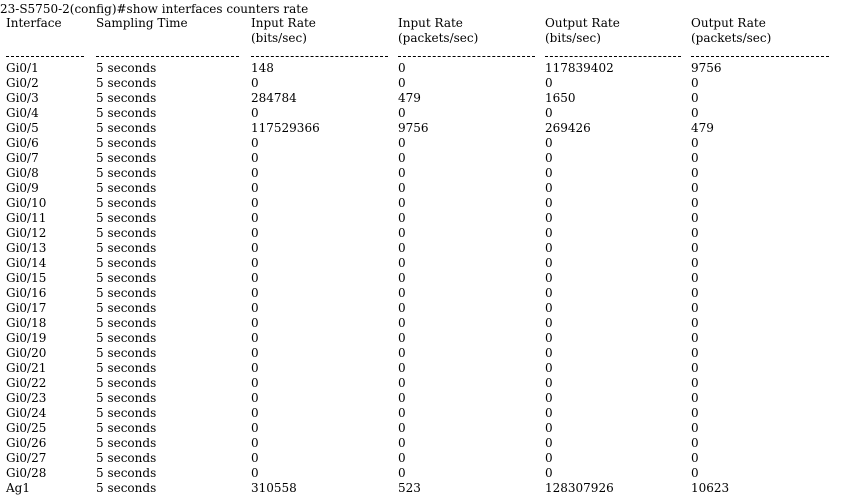 This screenshot has height=497, width=860. I want to click on table-row: Gi0/11 5 seconds 0 0 0 0, so click(430, 218).